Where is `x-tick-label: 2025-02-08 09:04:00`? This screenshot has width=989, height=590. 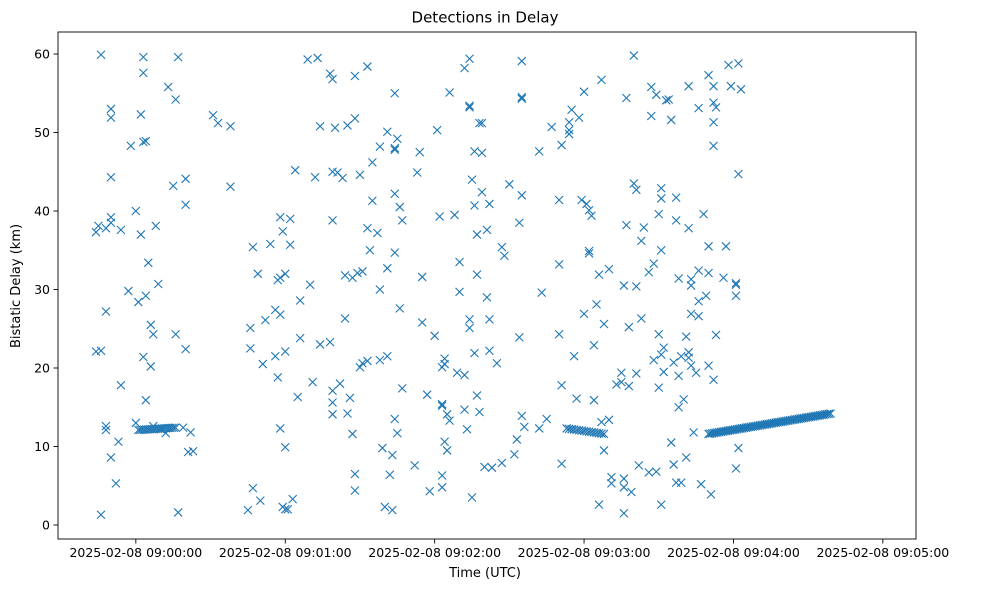
x-tick-label: 2025-02-08 09:04:00 is located at coordinates (733, 552).